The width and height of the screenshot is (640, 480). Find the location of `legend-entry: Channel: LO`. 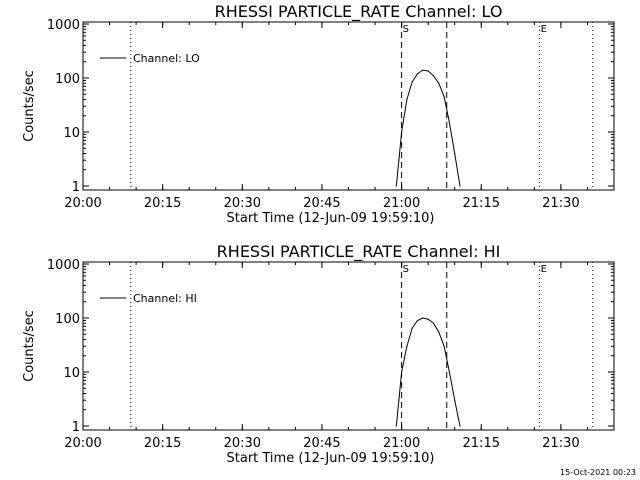

legend-entry: Channel: LO is located at coordinates (166, 58).